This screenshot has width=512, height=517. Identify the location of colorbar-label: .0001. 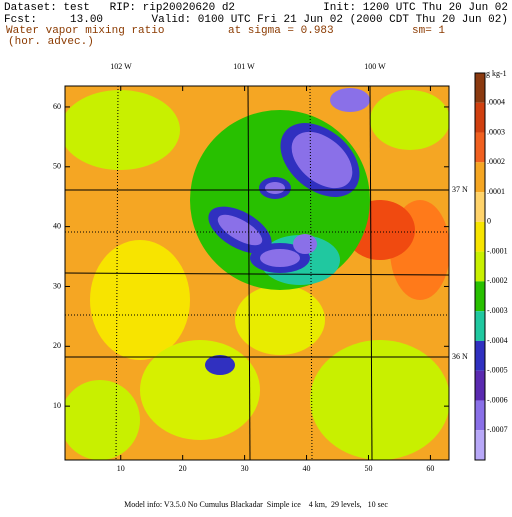
(496, 191).